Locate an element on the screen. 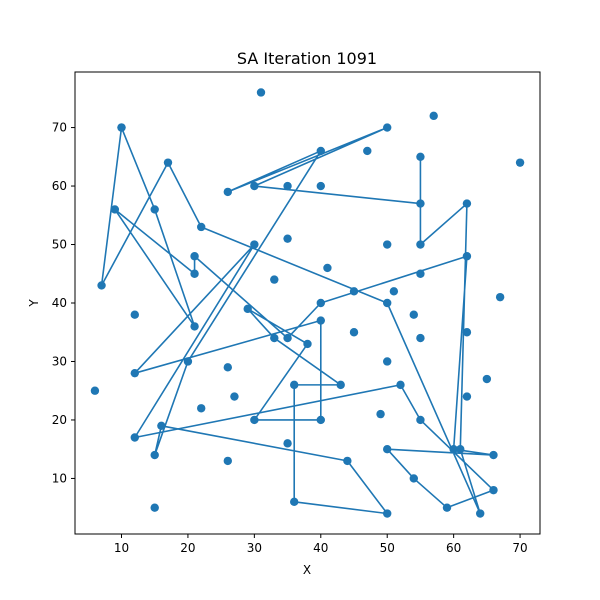 This screenshot has height=600, width=600. y-tick-label: 30 is located at coordinates (59, 361).